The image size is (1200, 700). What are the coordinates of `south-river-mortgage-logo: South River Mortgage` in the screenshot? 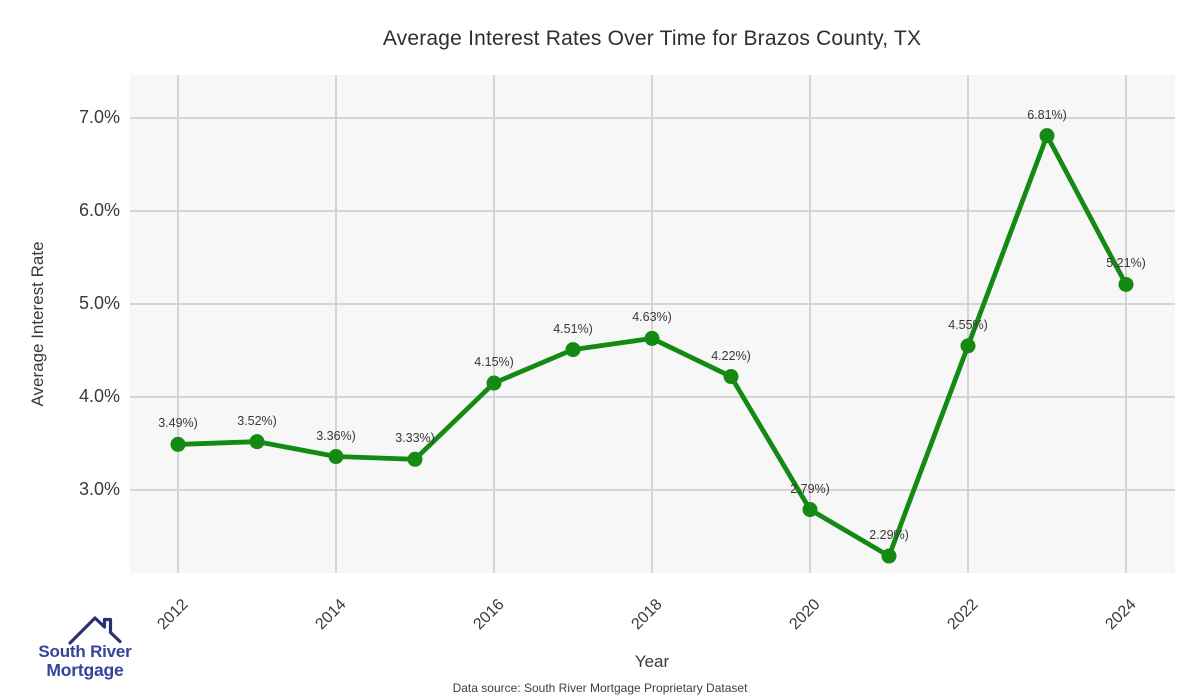 It's located at (85, 649).